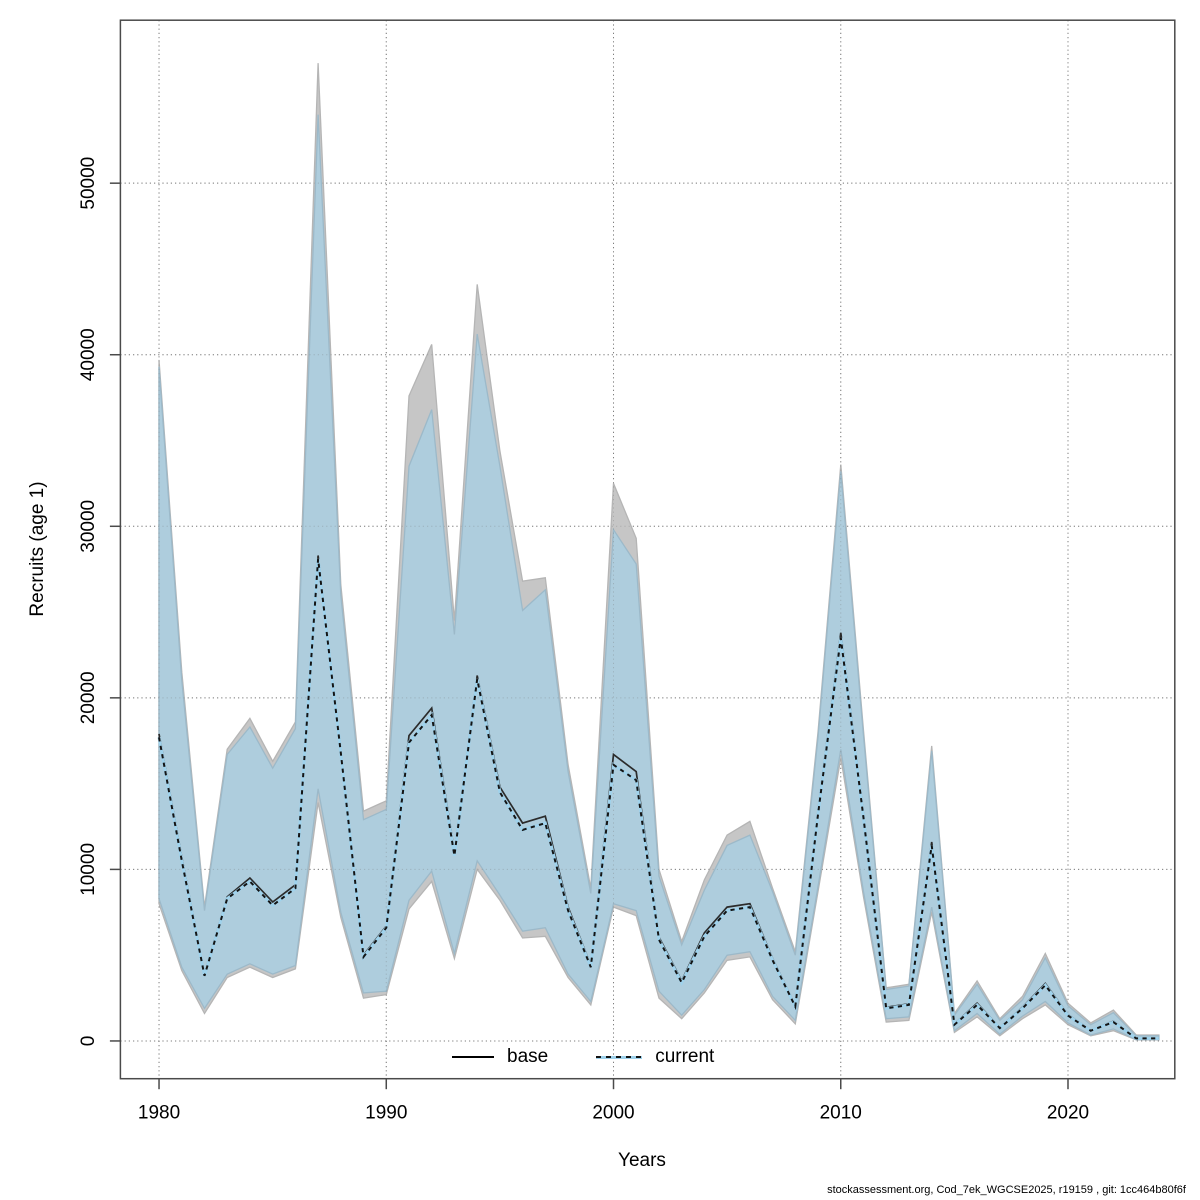 The height and width of the screenshot is (1200, 1200). Describe the element at coordinates (88, 869) in the screenshot. I see `y-tick-label: 10000` at that location.